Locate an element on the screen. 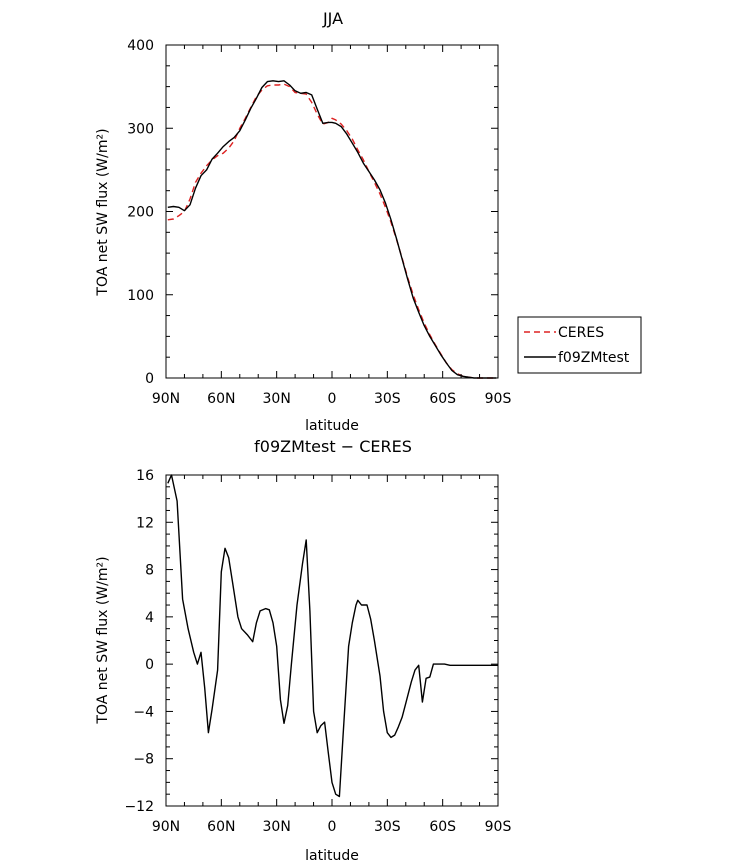 The width and height of the screenshot is (733, 866). chart-bottom-ytick-label: 0 is located at coordinates (149, 665).